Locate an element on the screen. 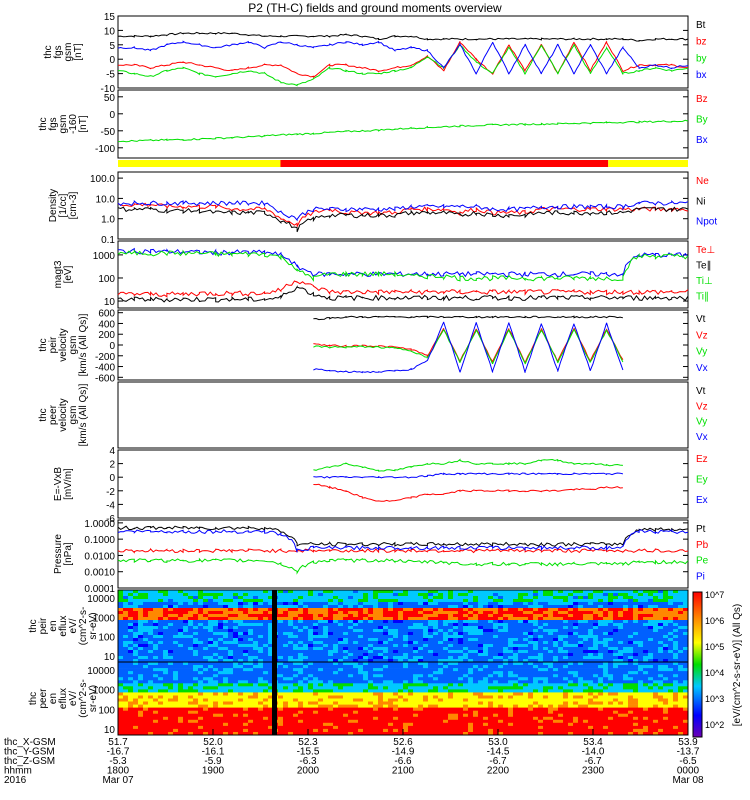 This screenshot has width=750, height=800. legend-By: By is located at coordinates (702, 120).